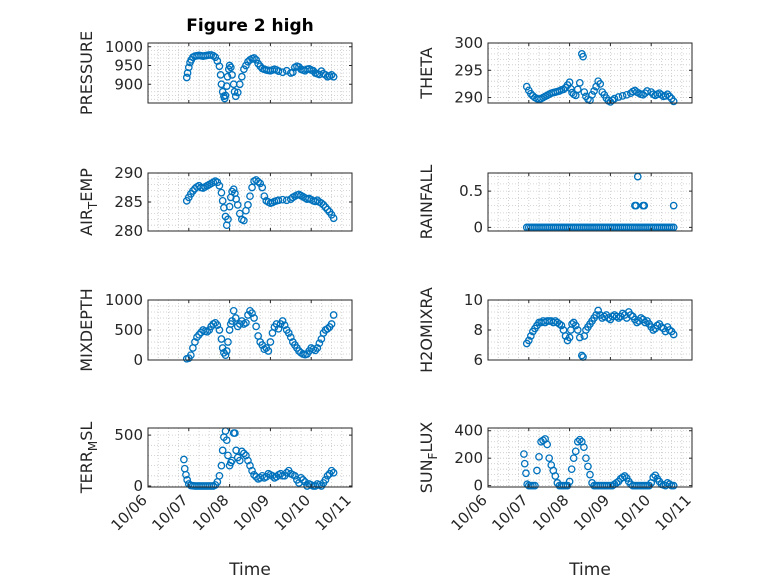  What do you see at coordinates (88, 202) in the screenshot?
I see `y-axis-label: AIRTEMP` at bounding box center [88, 202].